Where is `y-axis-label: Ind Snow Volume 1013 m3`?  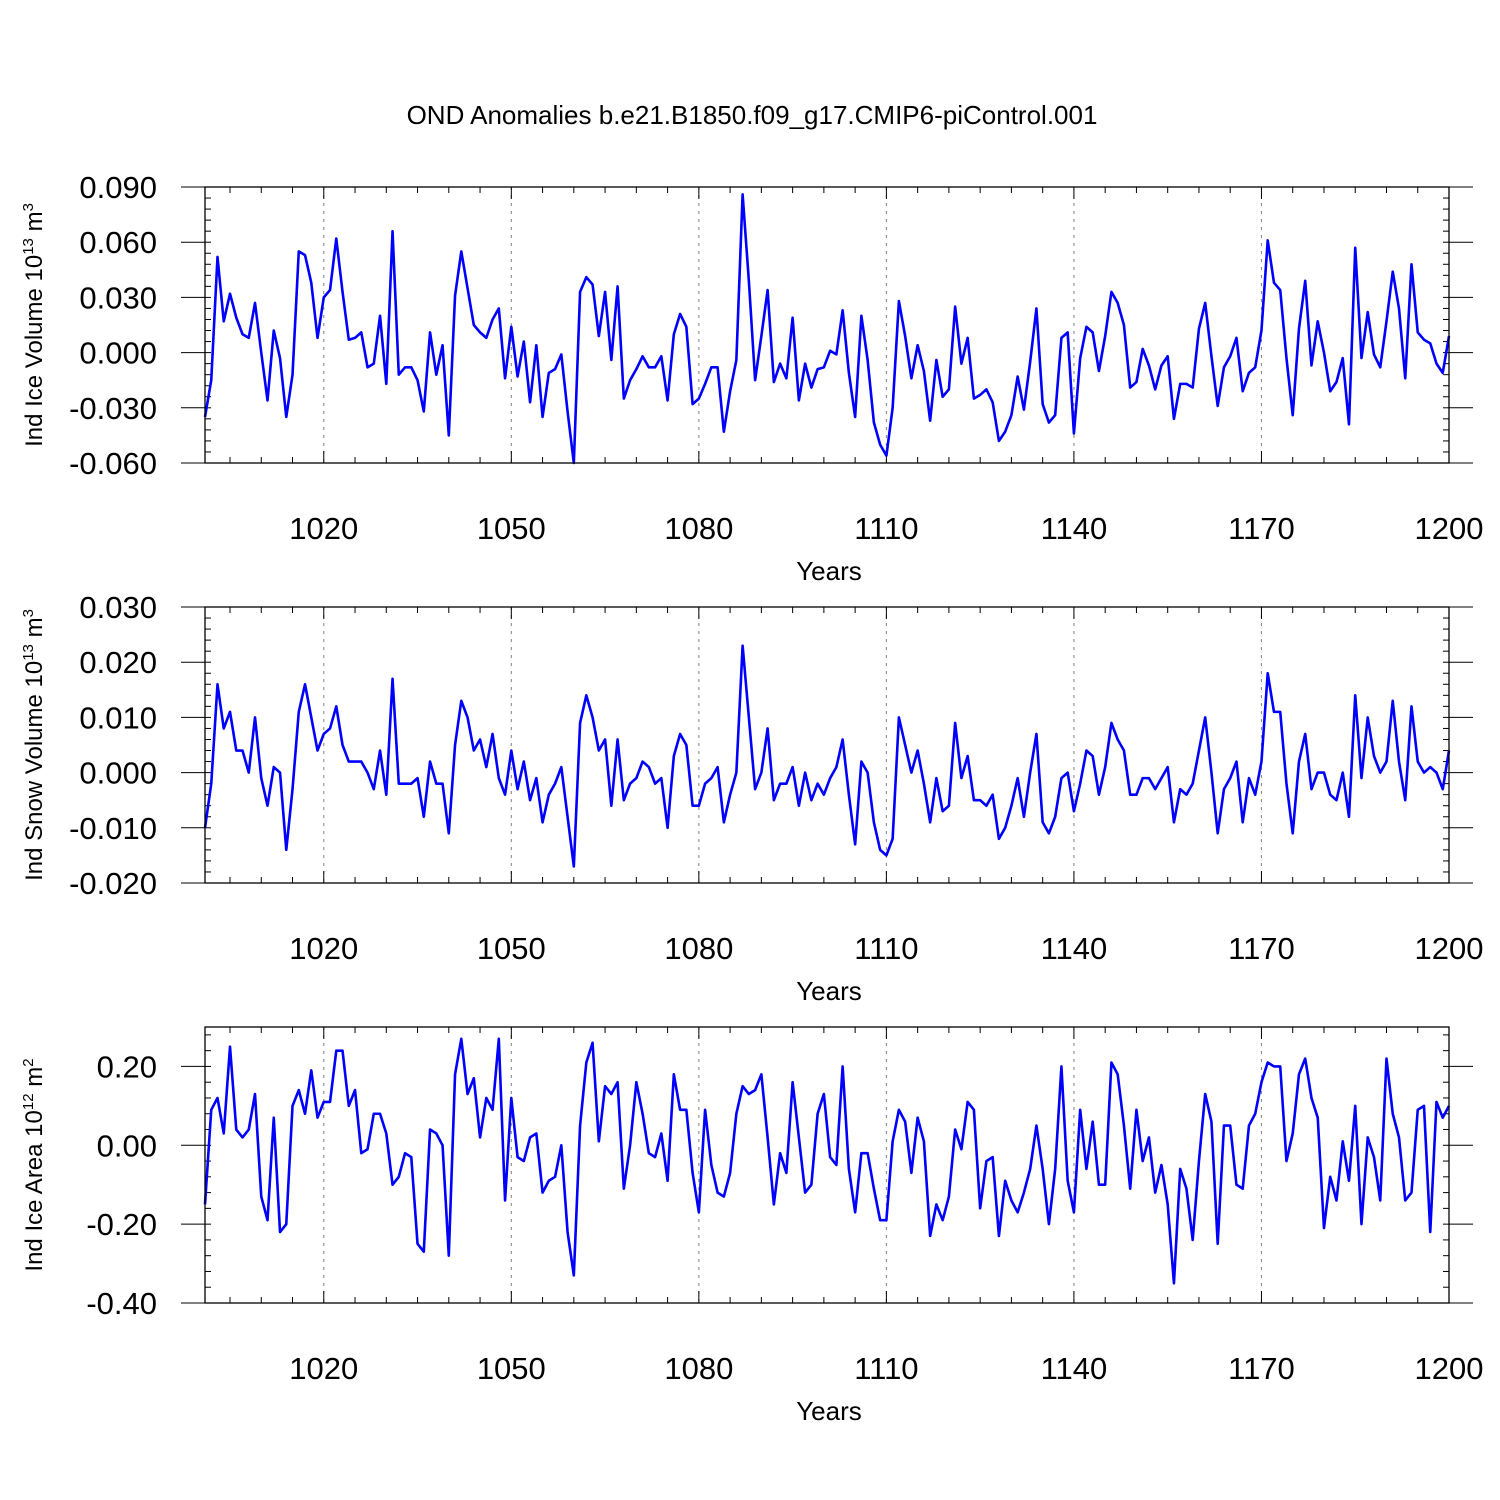
y-axis-label: Ind Snow Volume 1013 m3 is located at coordinates (34, 745).